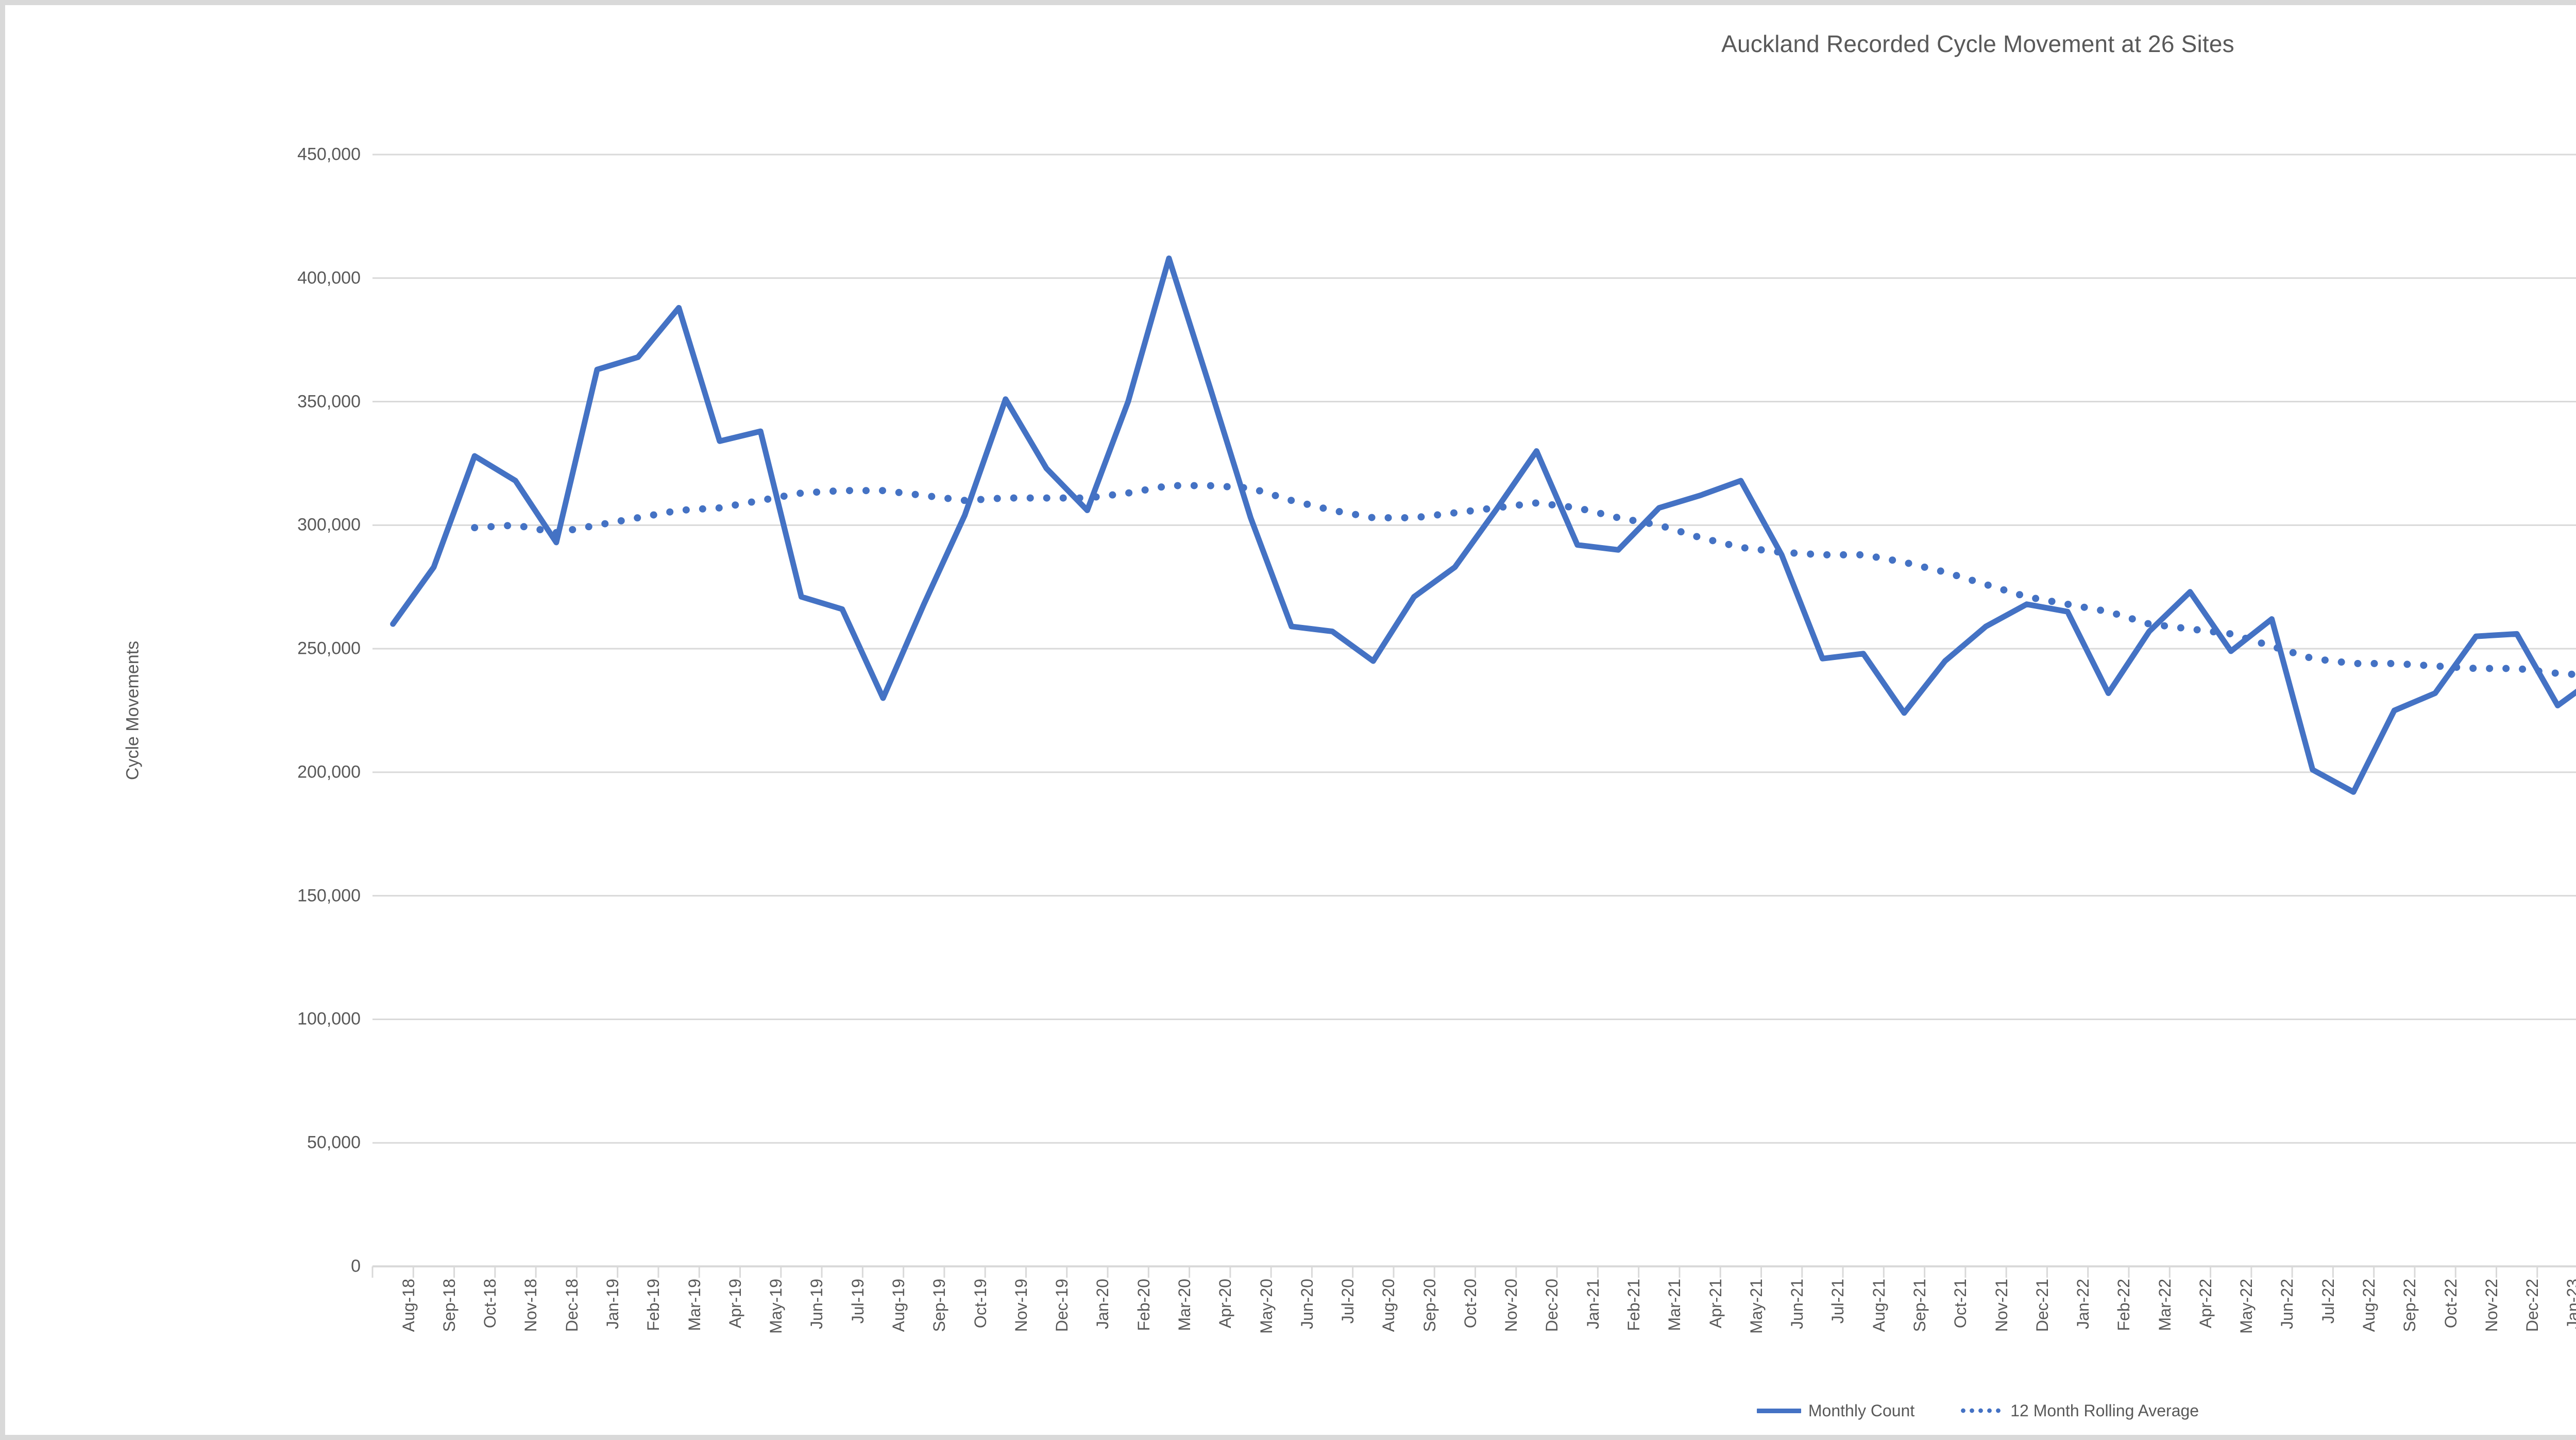 This screenshot has width=2576, height=1440. I want to click on legend-item: Monthly Count, so click(1835, 1411).